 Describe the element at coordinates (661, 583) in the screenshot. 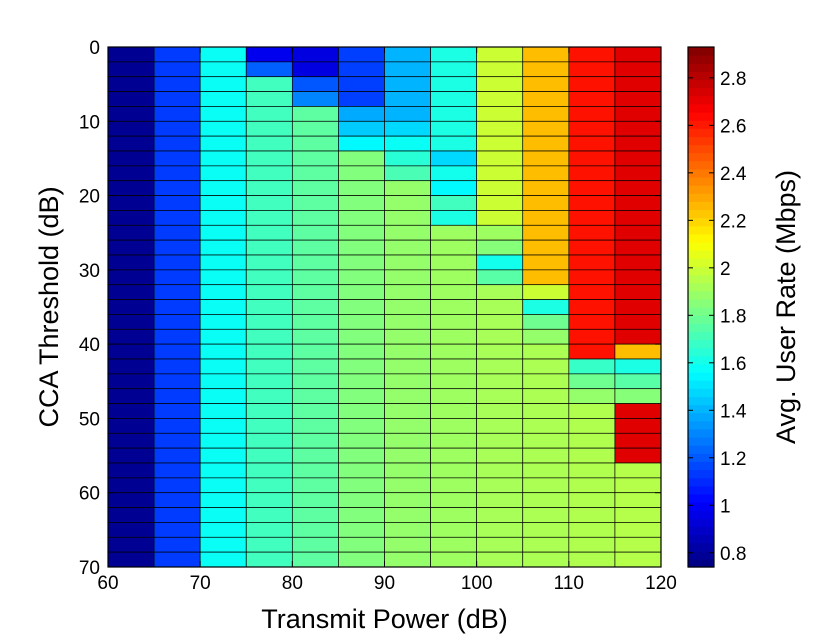

I see `x-tick-label: 120` at that location.